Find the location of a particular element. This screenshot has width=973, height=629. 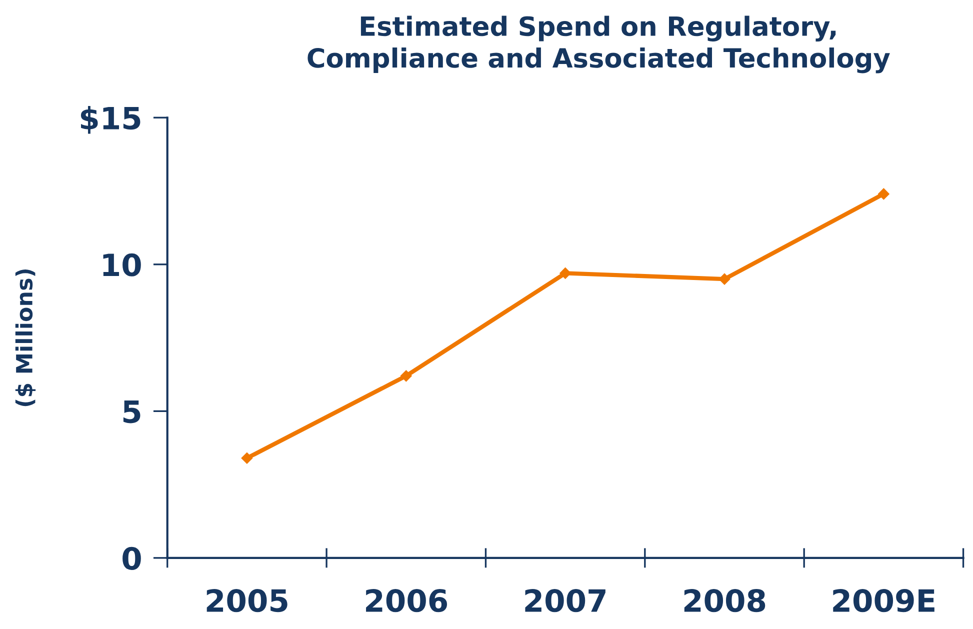

x-tick-label: 2005 is located at coordinates (247, 600).